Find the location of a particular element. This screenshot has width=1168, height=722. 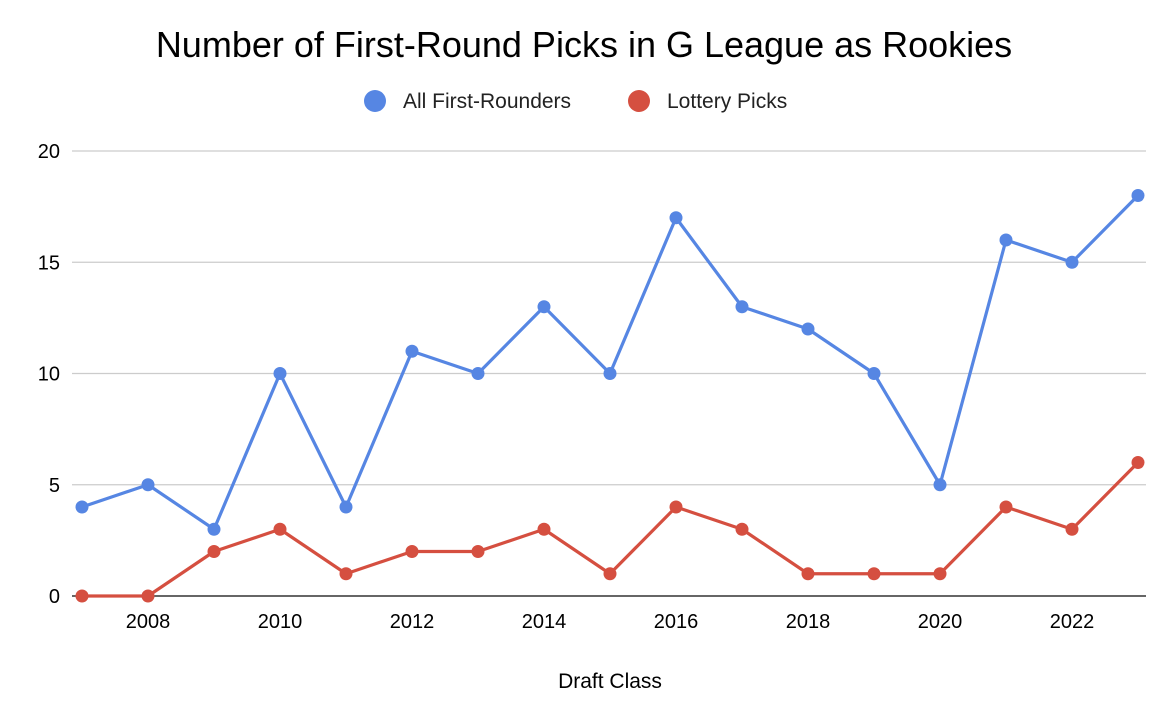

data-point-lottery-picks-2015 is located at coordinates (610, 574).